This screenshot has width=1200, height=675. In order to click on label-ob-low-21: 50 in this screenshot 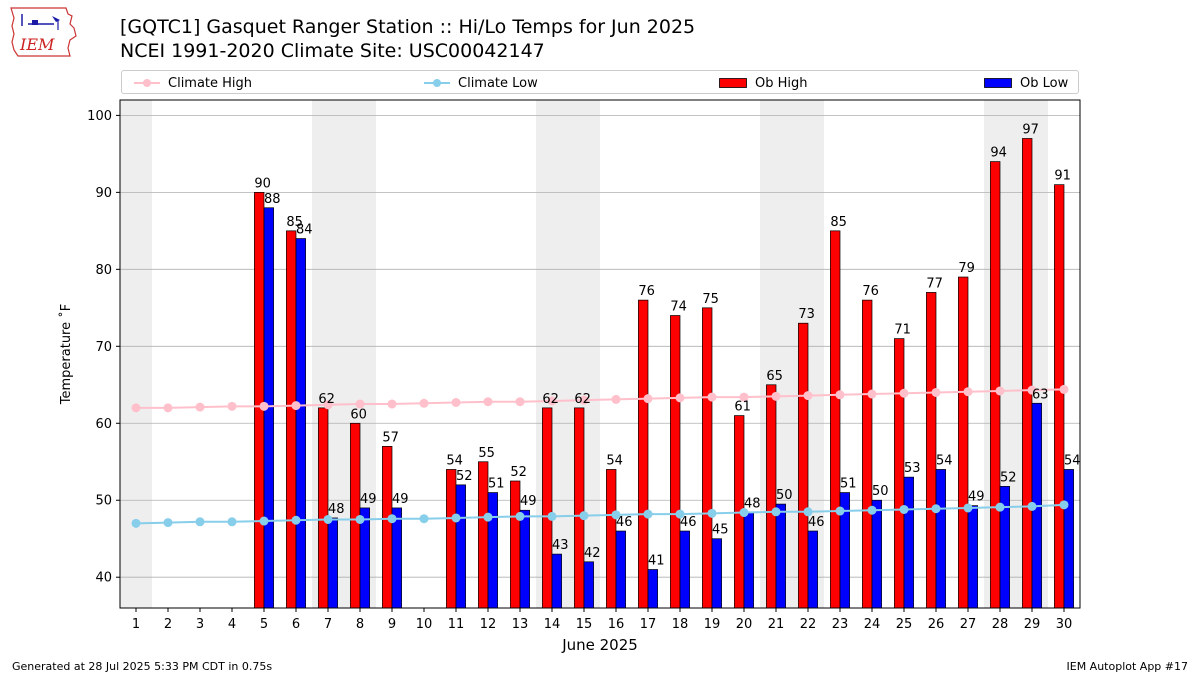, I will do `click(784, 495)`.